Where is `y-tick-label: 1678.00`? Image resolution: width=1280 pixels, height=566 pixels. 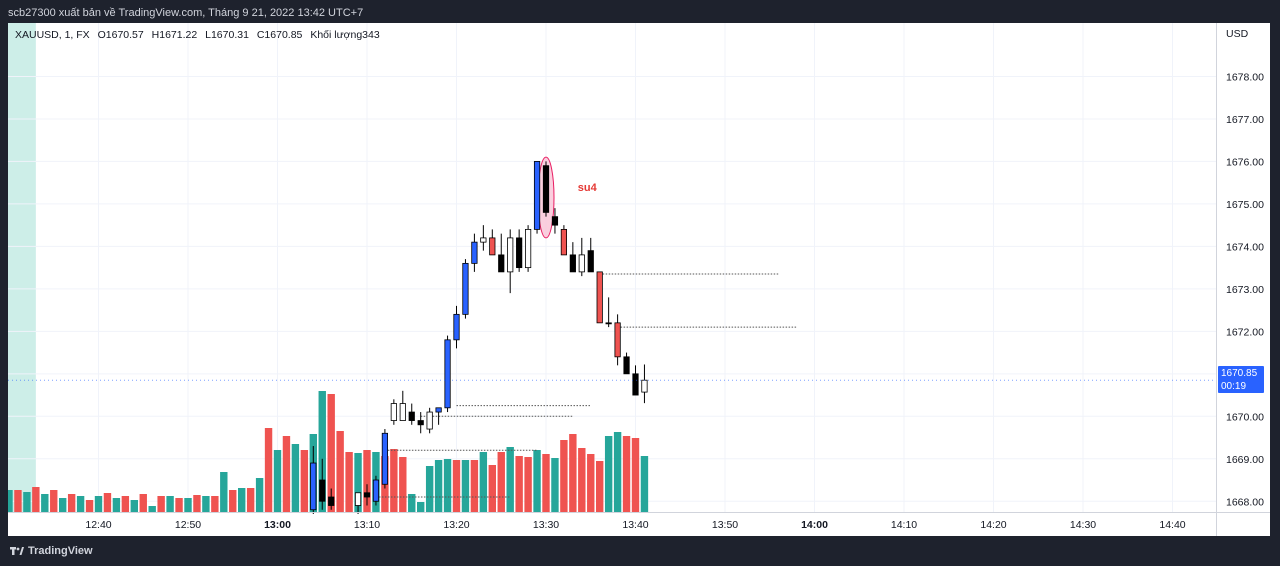 y-tick-label: 1678.00 is located at coordinates (1245, 77).